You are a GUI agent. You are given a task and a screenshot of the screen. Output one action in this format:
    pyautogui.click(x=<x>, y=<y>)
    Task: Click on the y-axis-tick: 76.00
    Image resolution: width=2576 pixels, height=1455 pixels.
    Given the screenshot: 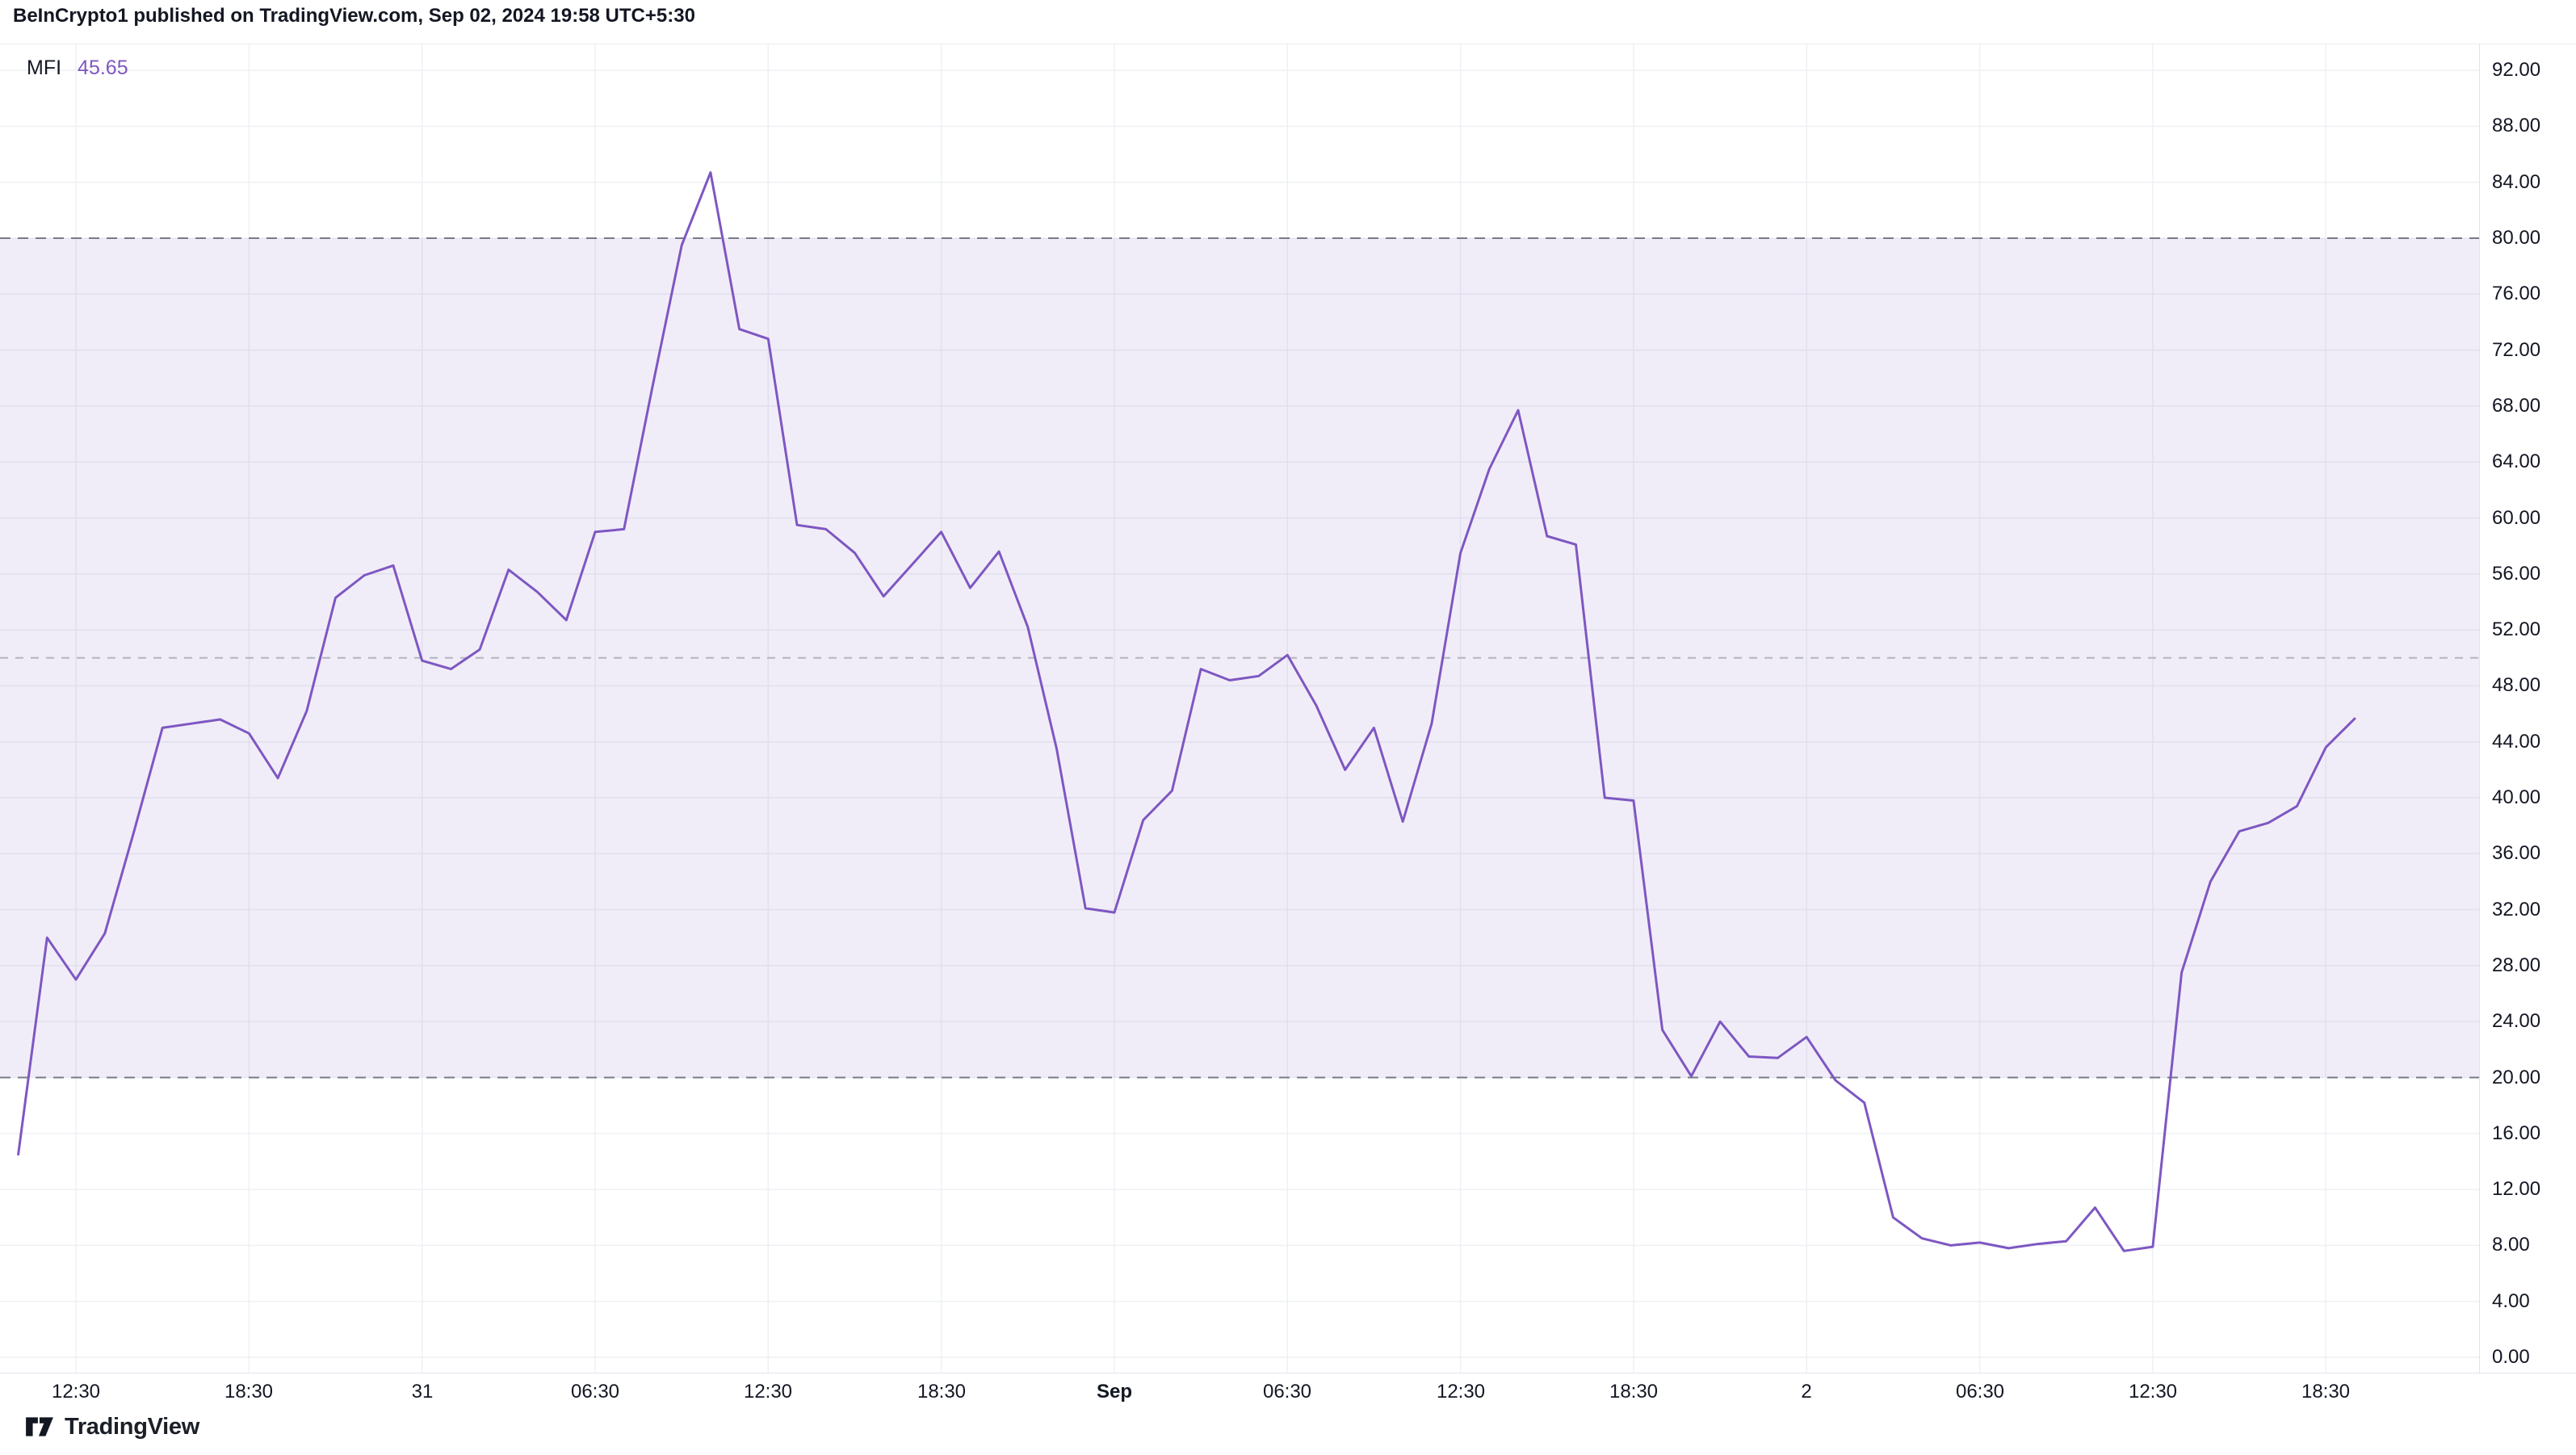 What is the action you would take?
    pyautogui.click(x=2516, y=294)
    